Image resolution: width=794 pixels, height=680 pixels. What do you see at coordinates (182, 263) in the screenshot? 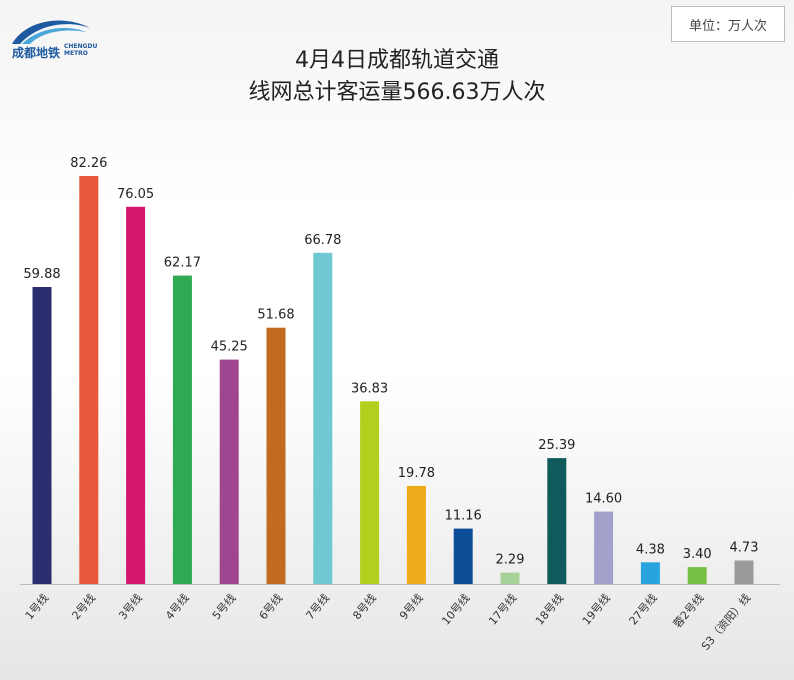
I see `data-label-4: 62.17` at bounding box center [182, 263].